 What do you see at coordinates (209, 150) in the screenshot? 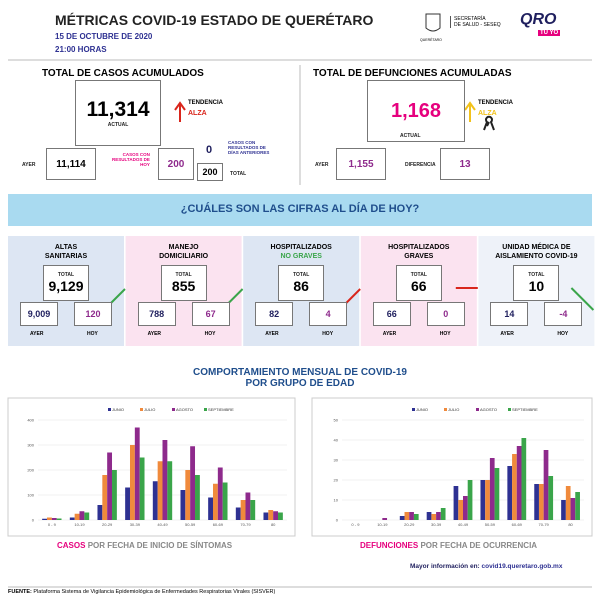
I see `cases-previous: 0` at bounding box center [209, 150].